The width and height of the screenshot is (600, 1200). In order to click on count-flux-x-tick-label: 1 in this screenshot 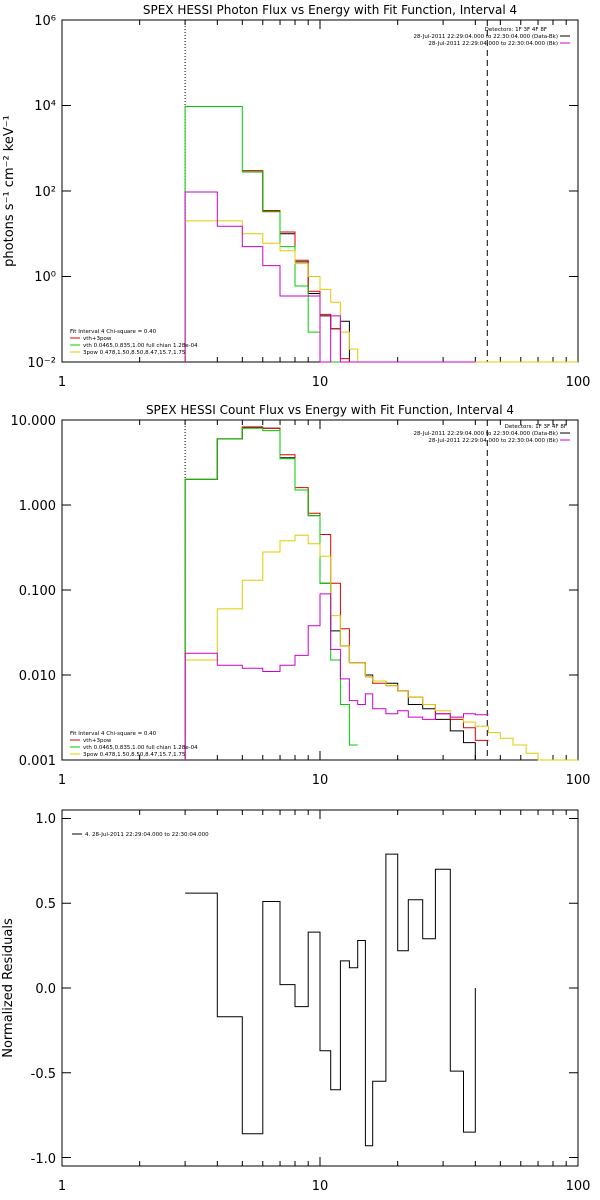, I will do `click(62, 780)`.